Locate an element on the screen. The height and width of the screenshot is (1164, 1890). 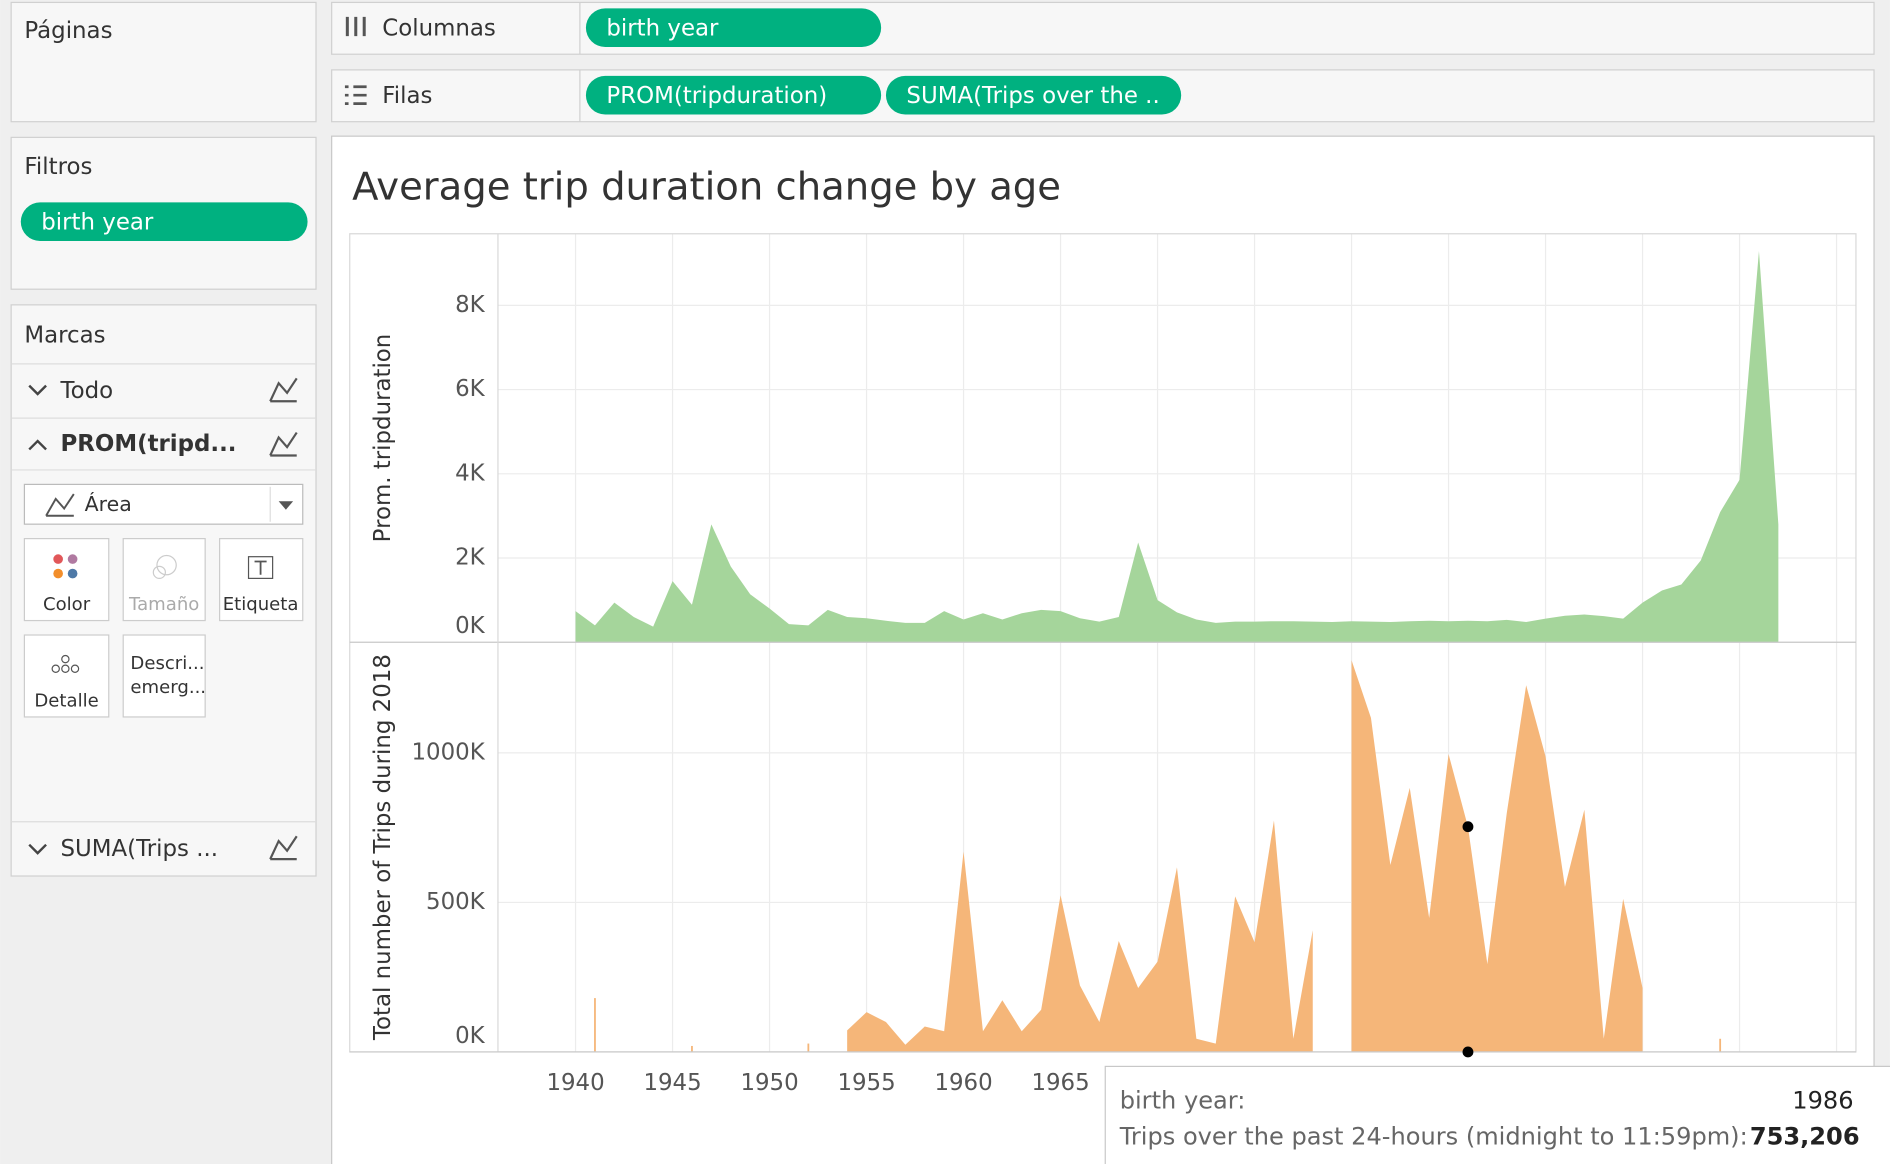
rows-icon is located at coordinates (355, 95).